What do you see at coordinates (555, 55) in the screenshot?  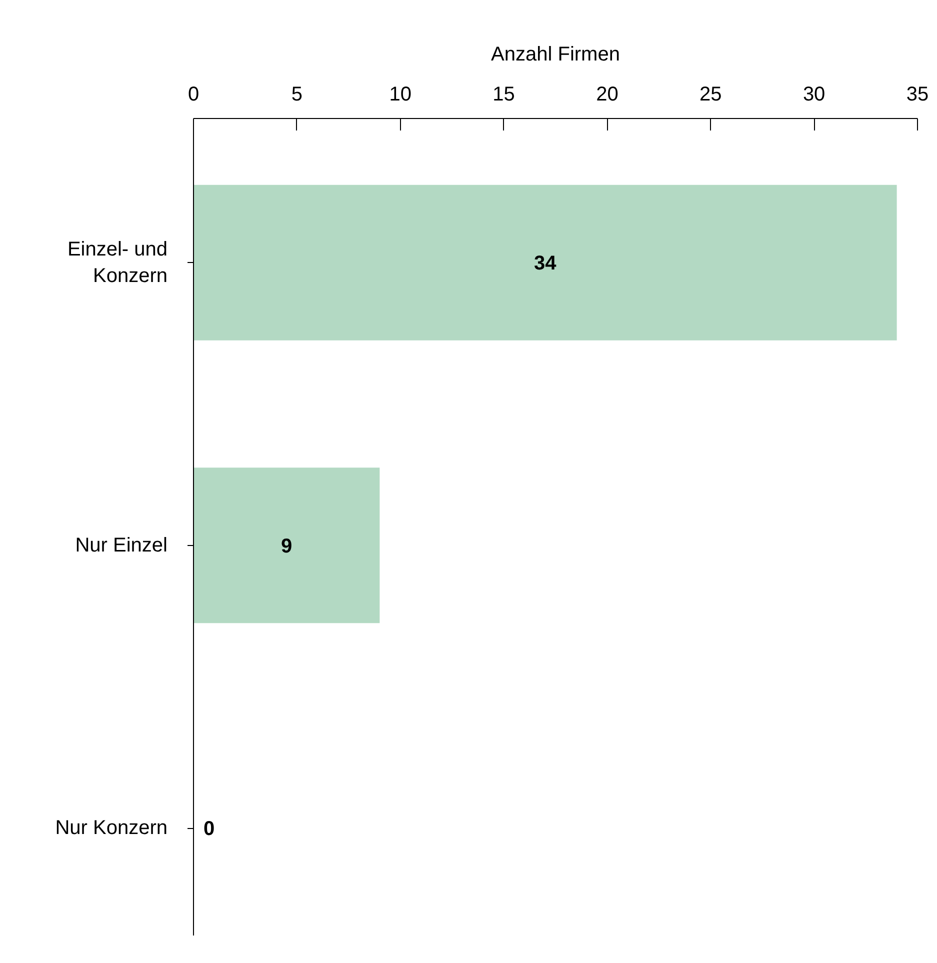 I see `x-axis-title: Anzahl Firmen` at bounding box center [555, 55].